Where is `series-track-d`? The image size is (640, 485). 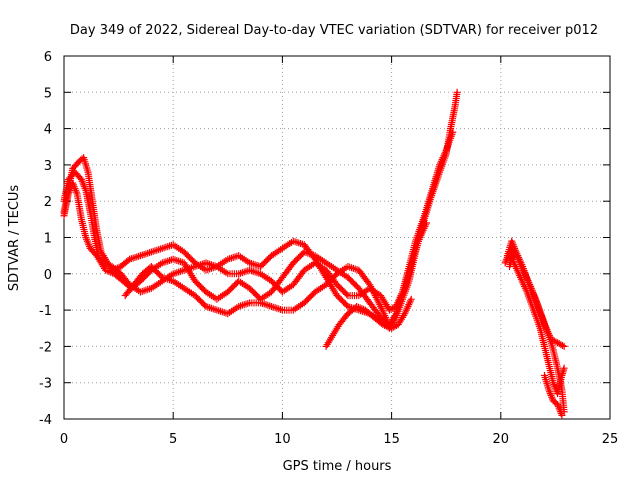
series-track-d is located at coordinates (256, 294).